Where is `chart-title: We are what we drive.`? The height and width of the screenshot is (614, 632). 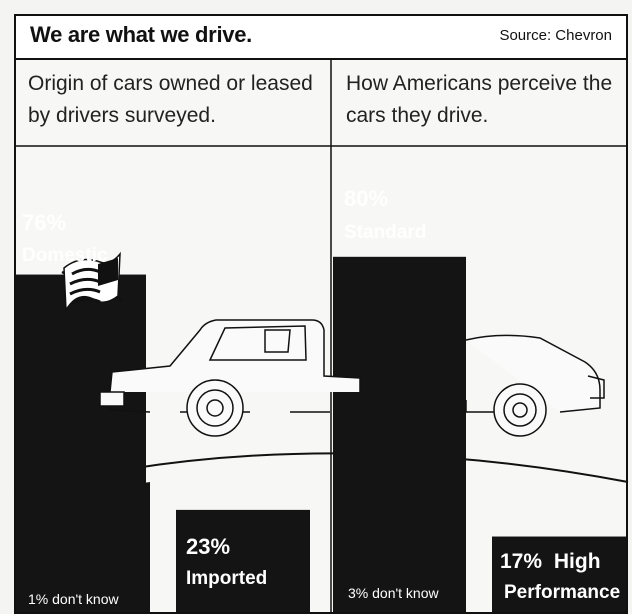
chart-title: We are what we drive. is located at coordinates (141, 34).